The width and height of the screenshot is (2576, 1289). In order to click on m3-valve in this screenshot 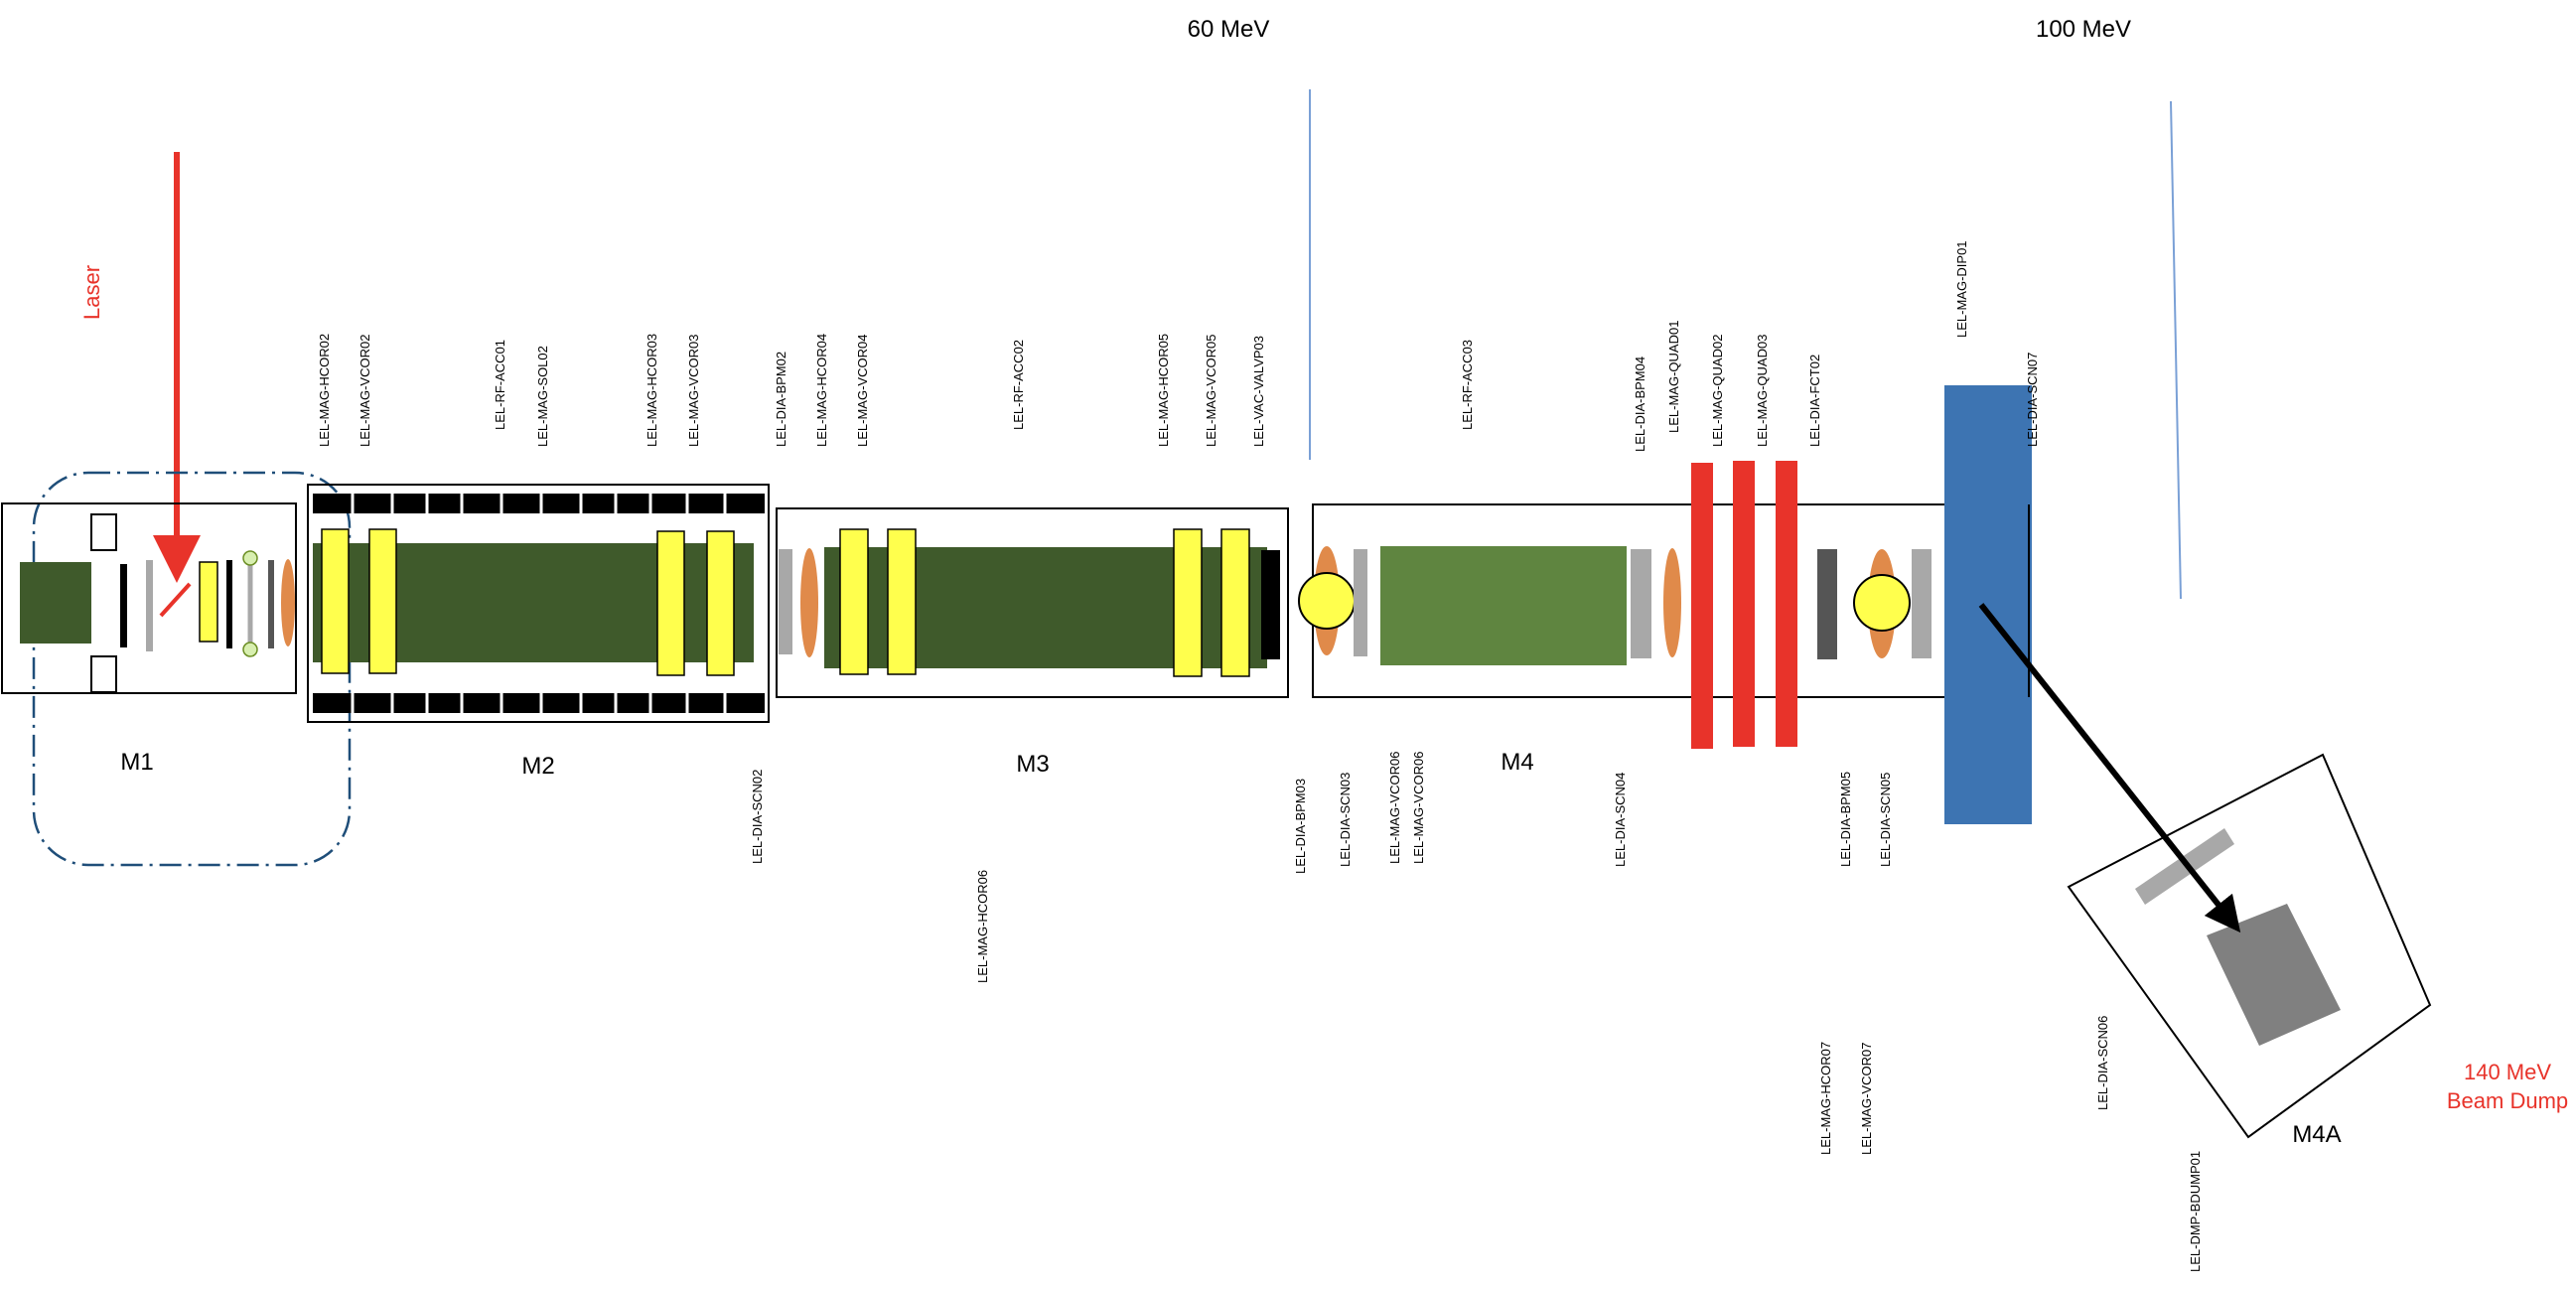, I will do `click(1270, 604)`.